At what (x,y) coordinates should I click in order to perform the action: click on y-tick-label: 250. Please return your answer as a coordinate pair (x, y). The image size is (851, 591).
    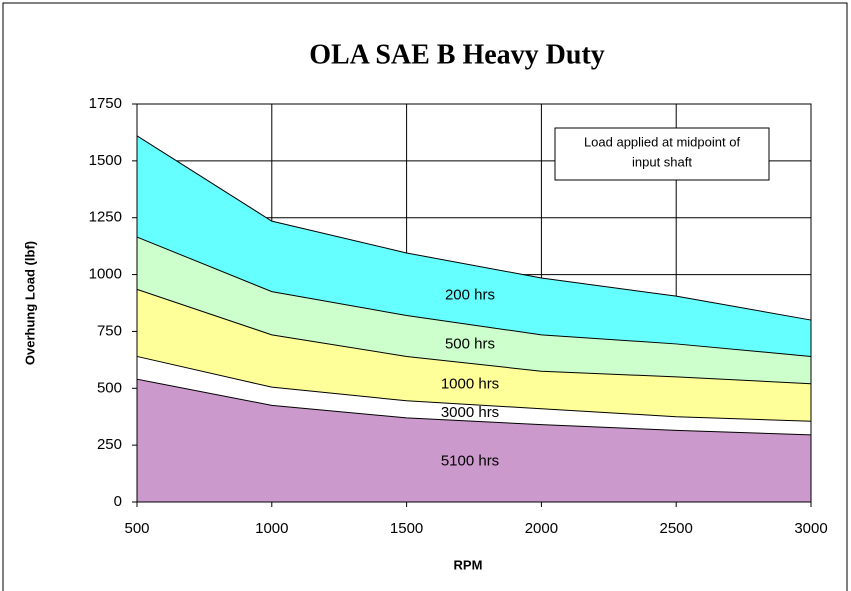
    Looking at the image, I should click on (109, 444).